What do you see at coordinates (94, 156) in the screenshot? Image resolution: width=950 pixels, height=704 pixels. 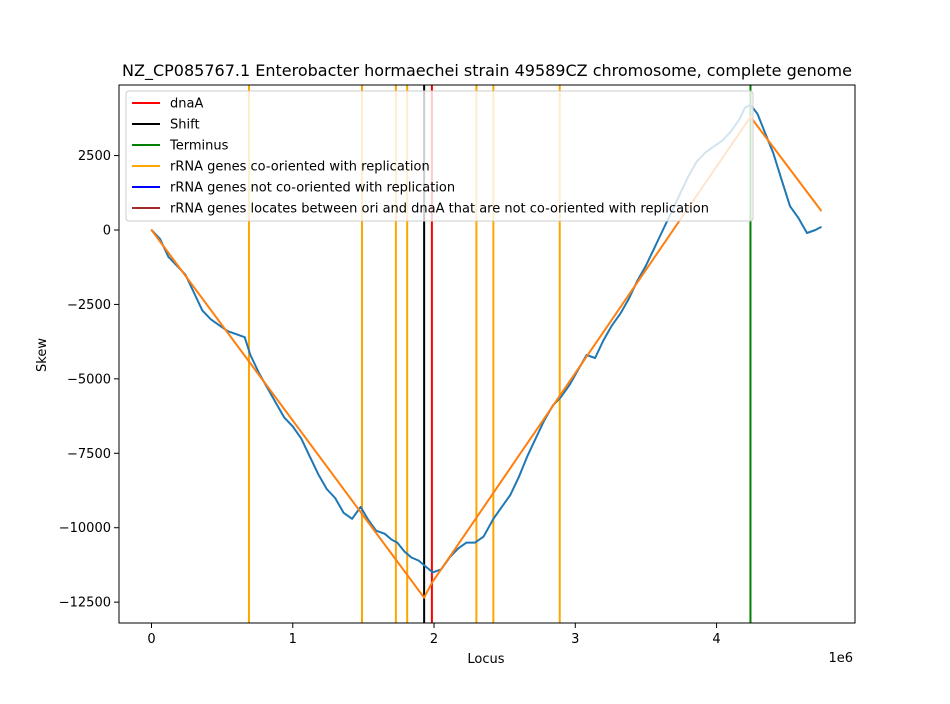 I see `y-tick-label-0: 2500` at bounding box center [94, 156].